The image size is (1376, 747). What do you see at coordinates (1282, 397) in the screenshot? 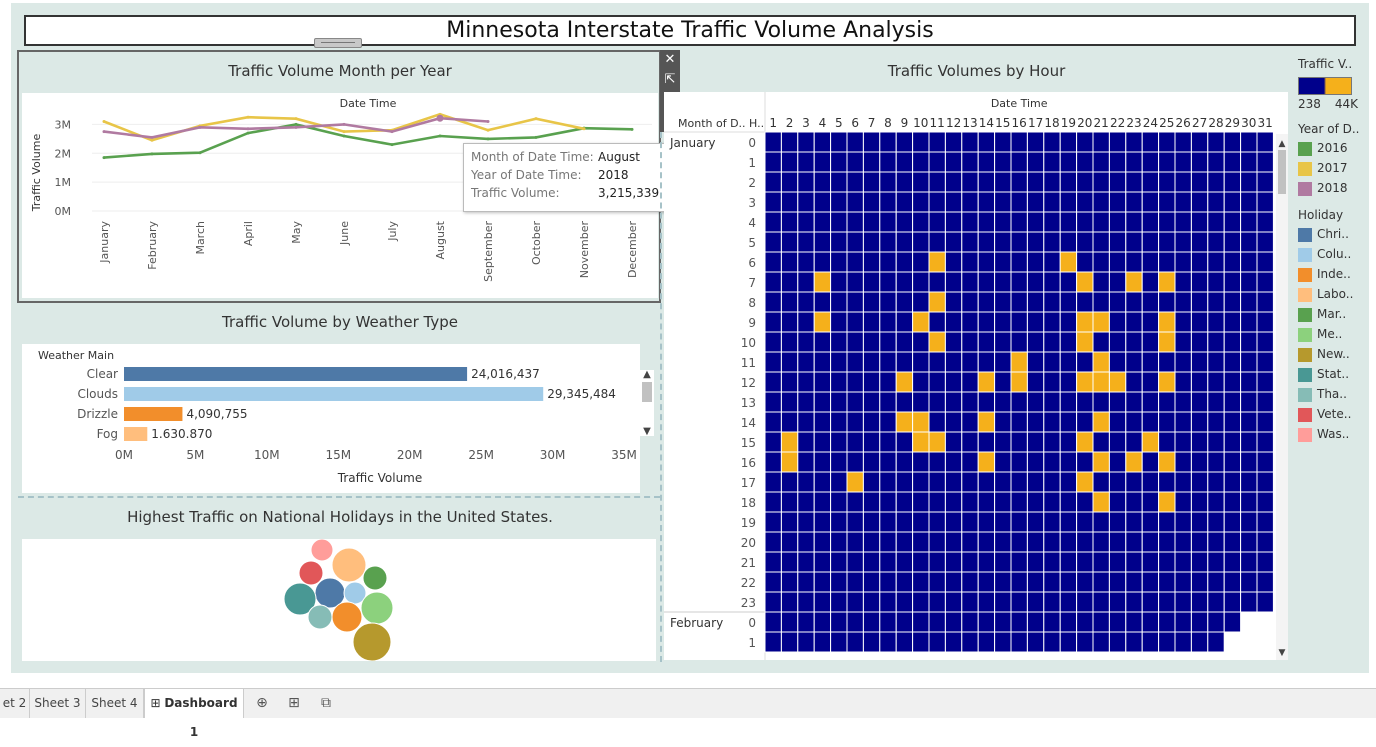
I see `heatmap-scrollbar` at bounding box center [1282, 397].